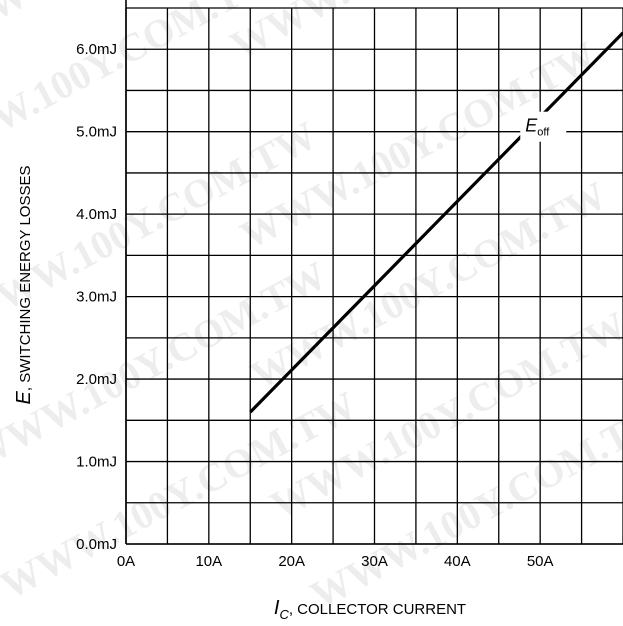  Describe the element at coordinates (208, 561) in the screenshot. I see `x-tick-label: 10A` at that location.